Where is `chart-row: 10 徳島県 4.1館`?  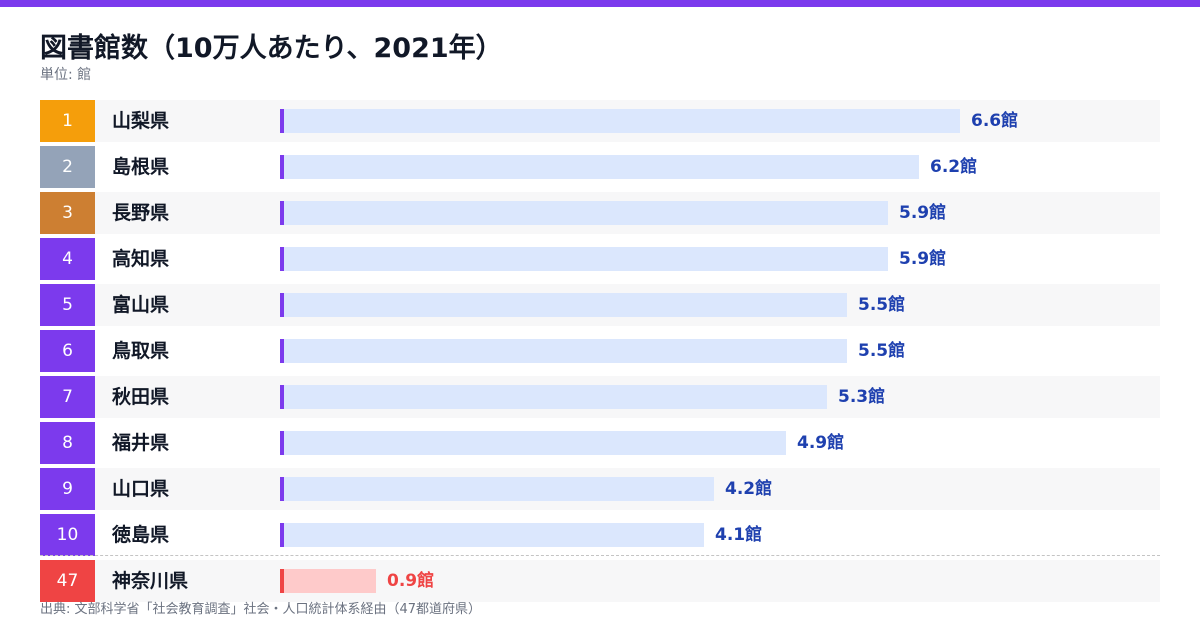
chart-row: 10 徳島県 4.1館 is located at coordinates (600, 535).